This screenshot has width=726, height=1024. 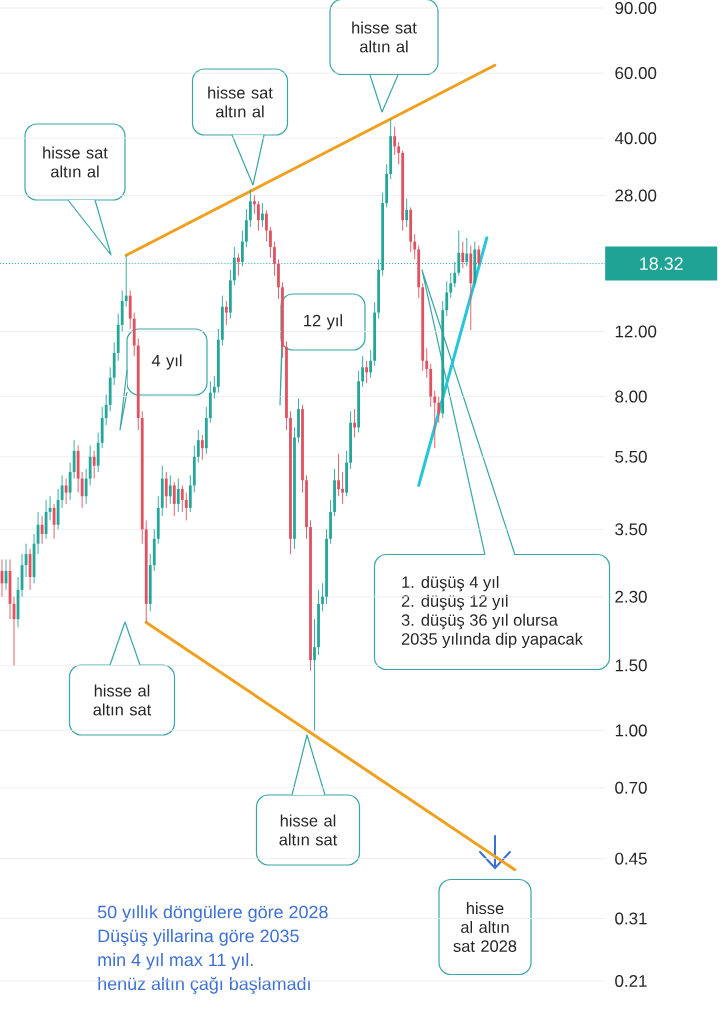 What do you see at coordinates (636, 73) in the screenshot?
I see `y-tick-label: 60.00` at bounding box center [636, 73].